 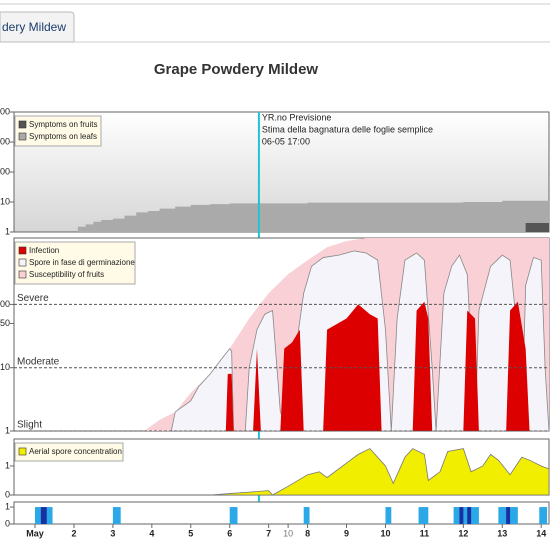 I want to click on x-tick-label: 8, so click(x=307, y=533).